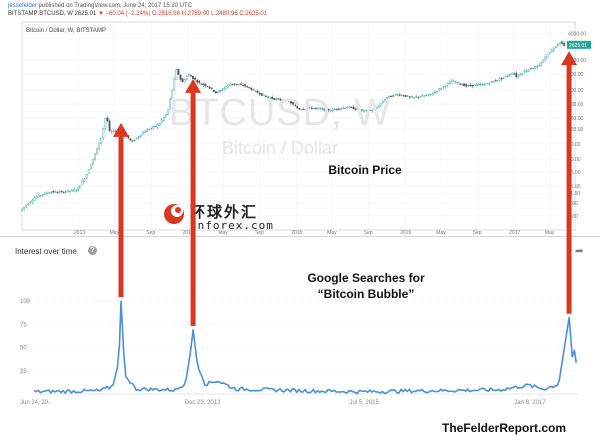 The width and height of the screenshot is (600, 443). What do you see at coordinates (530, 403) in the screenshot?
I see `trends-x-tick-label: Jan 8, 2017` at bounding box center [530, 403].